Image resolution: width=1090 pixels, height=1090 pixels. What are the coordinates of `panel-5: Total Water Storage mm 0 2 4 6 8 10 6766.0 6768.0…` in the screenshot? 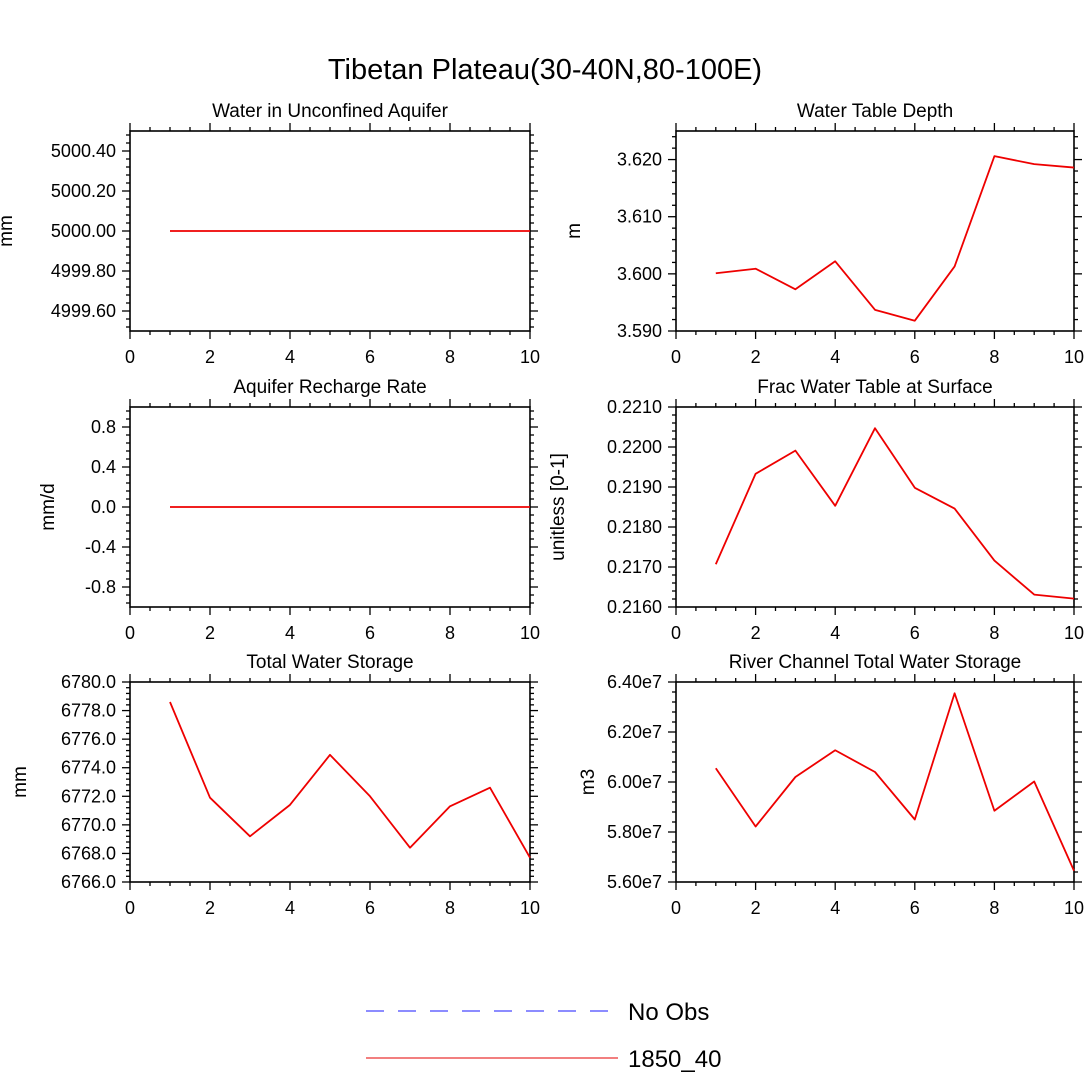 It's located at (275, 785).